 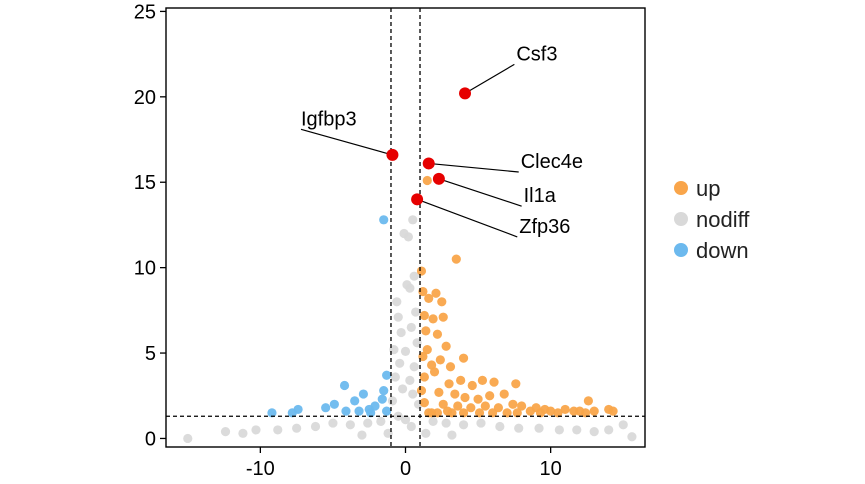 What do you see at coordinates (681, 250) in the screenshot?
I see `legend-marker-down` at bounding box center [681, 250].